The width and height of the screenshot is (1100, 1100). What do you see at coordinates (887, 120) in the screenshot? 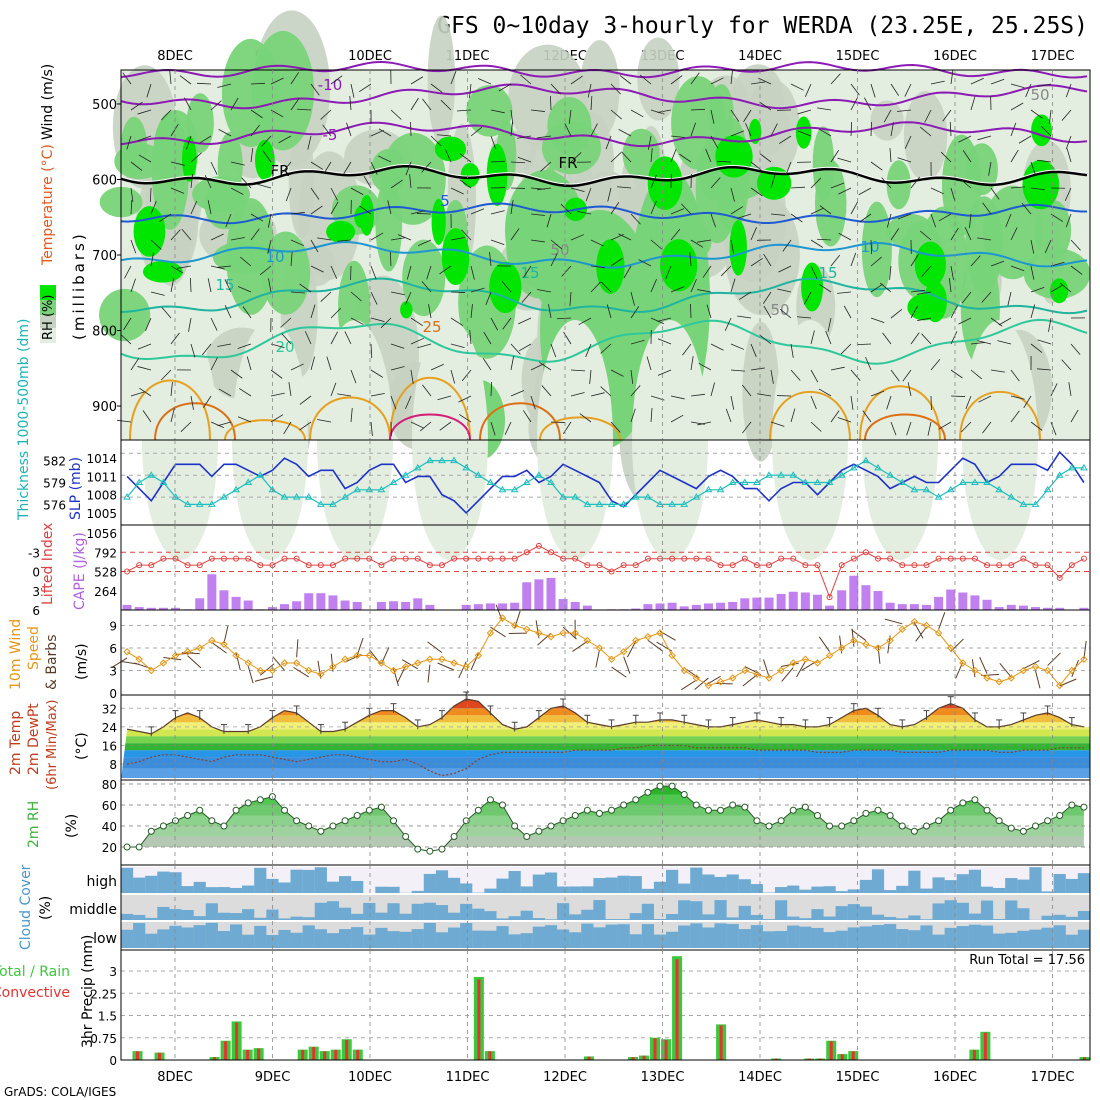
I see `rh-blob-mid` at bounding box center [887, 120].